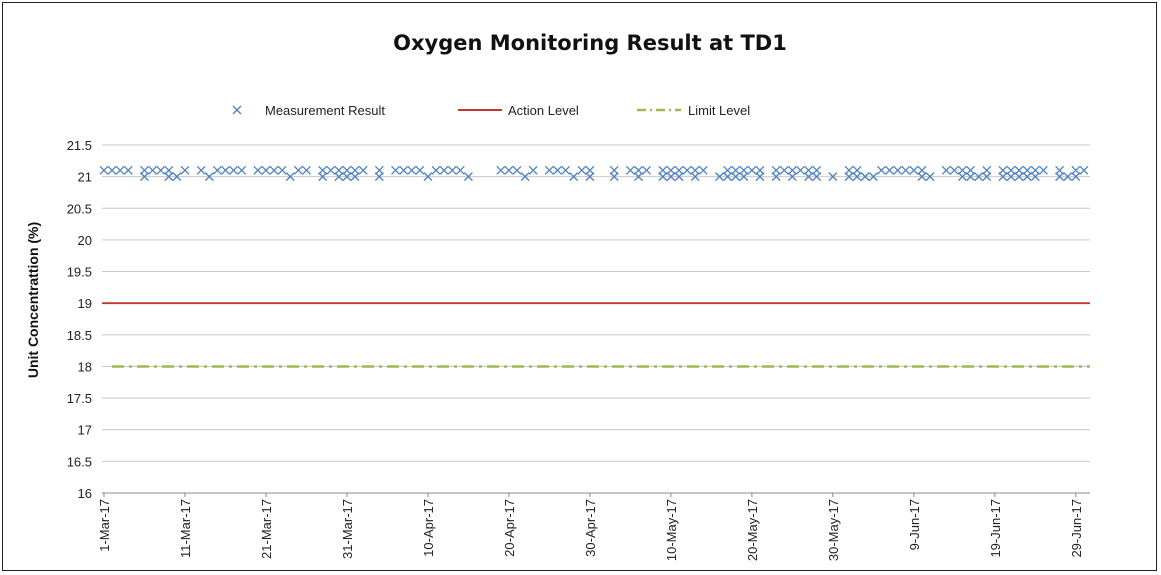 The image size is (1161, 575). What do you see at coordinates (308, 110) in the screenshot?
I see `legend-item-measurement: Measurement Result` at bounding box center [308, 110].